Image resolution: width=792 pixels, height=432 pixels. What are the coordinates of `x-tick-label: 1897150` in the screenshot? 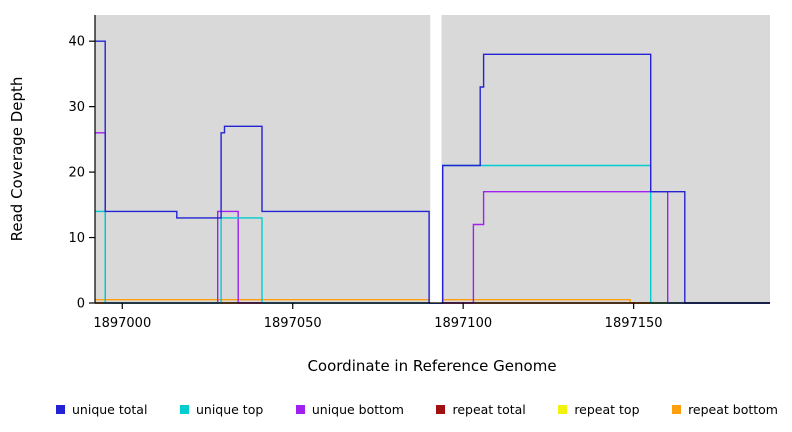 It's located at (634, 323).